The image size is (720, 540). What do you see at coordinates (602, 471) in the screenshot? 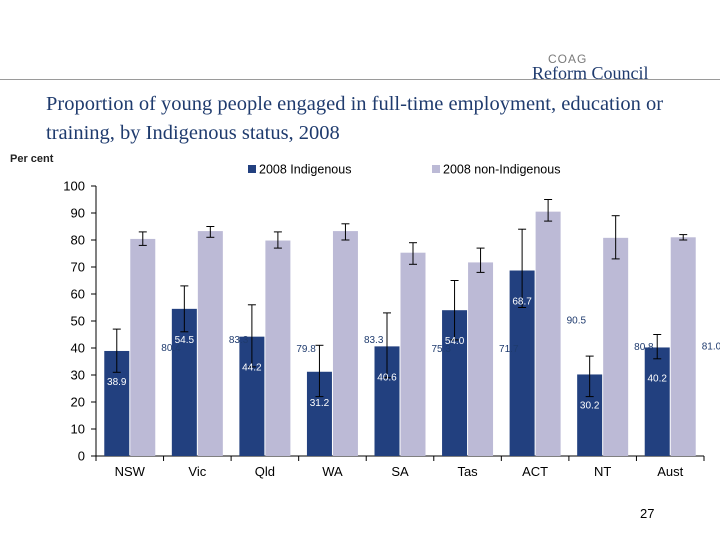
I see `x-tick-label: NT` at bounding box center [602, 471].